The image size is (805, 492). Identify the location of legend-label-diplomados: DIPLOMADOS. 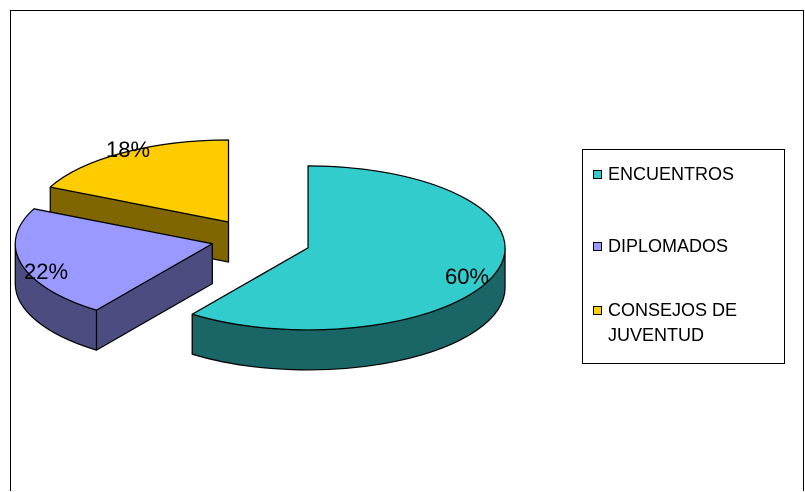
(668, 246).